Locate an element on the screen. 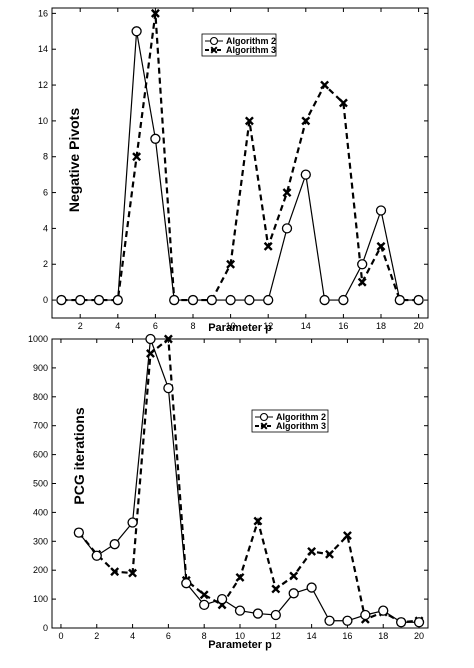 The image size is (474, 668). y-tick-label: 700 is located at coordinates (40, 426).